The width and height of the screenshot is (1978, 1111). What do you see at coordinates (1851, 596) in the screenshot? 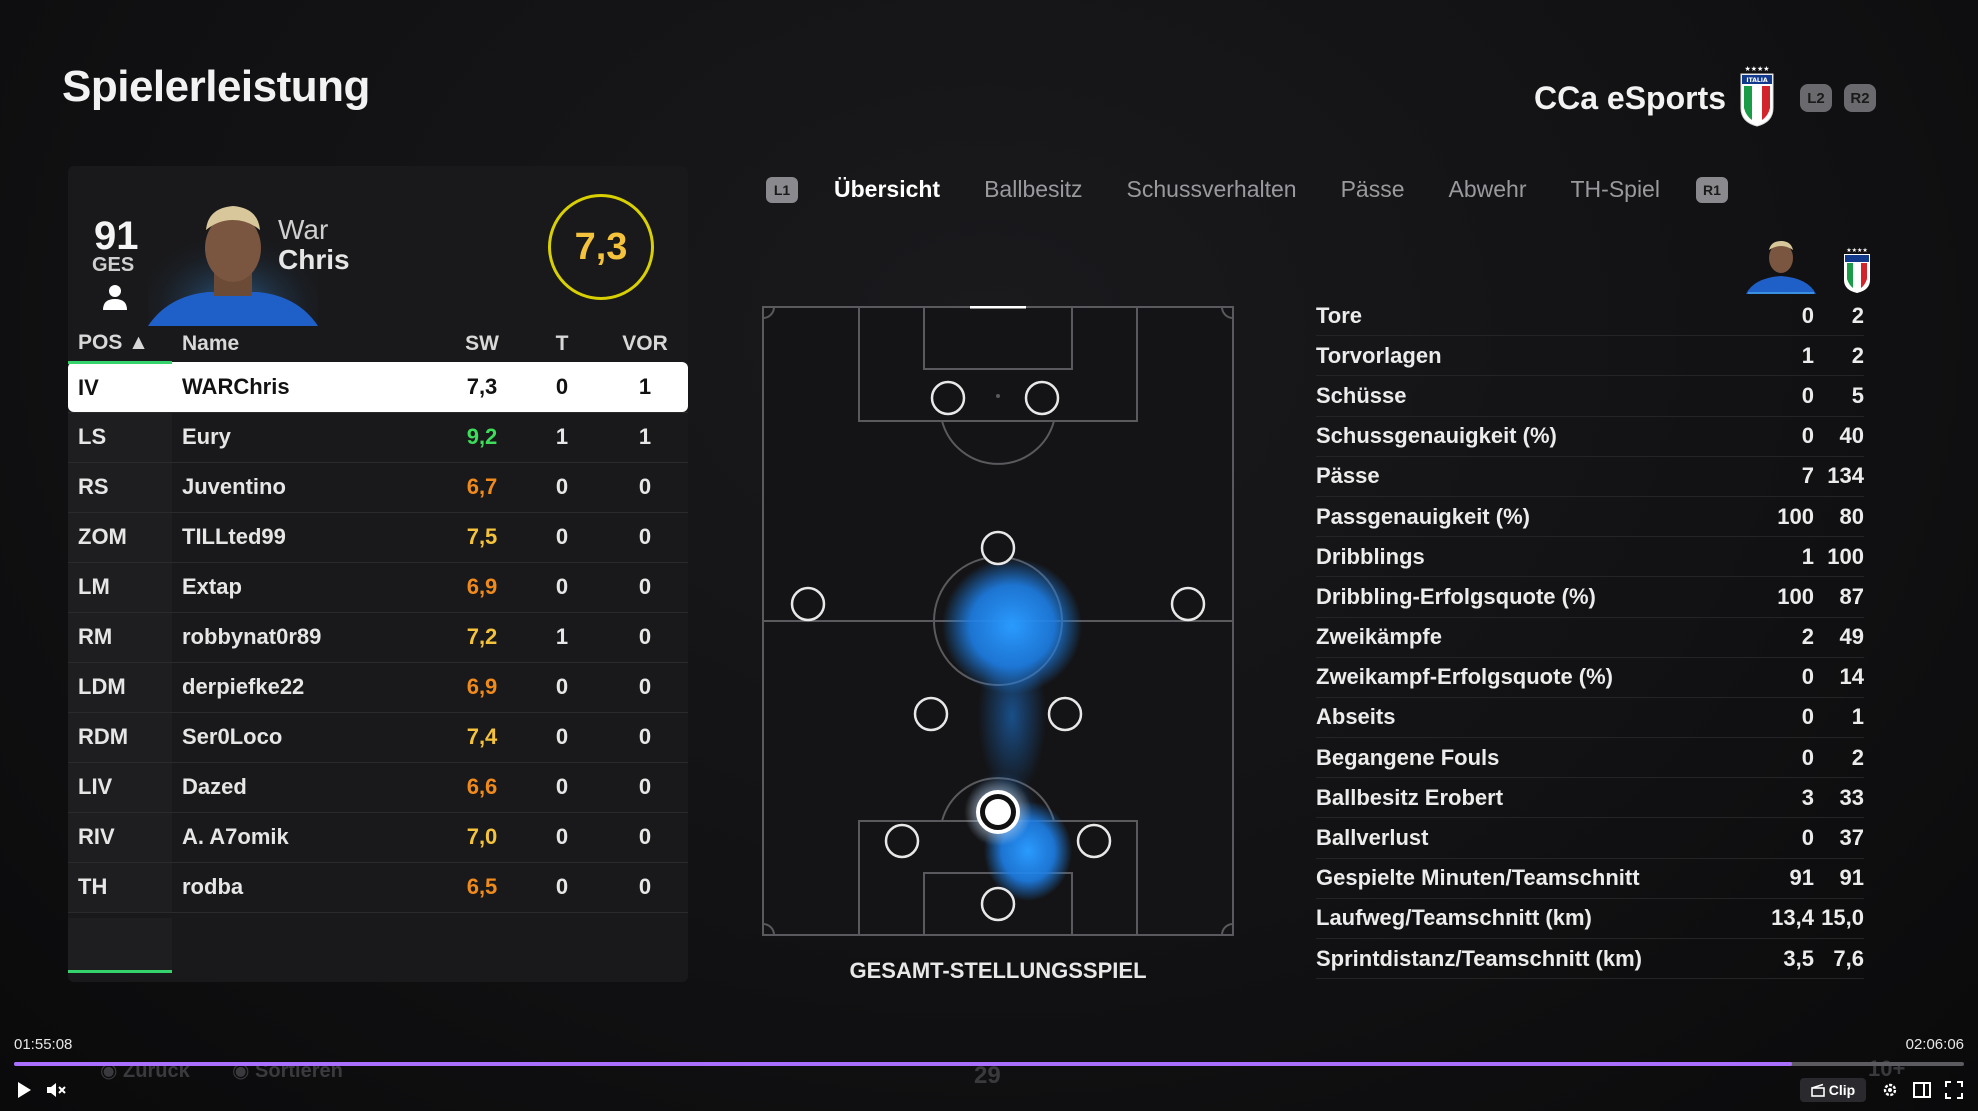
I see `stat-team-value: 87` at bounding box center [1851, 596].